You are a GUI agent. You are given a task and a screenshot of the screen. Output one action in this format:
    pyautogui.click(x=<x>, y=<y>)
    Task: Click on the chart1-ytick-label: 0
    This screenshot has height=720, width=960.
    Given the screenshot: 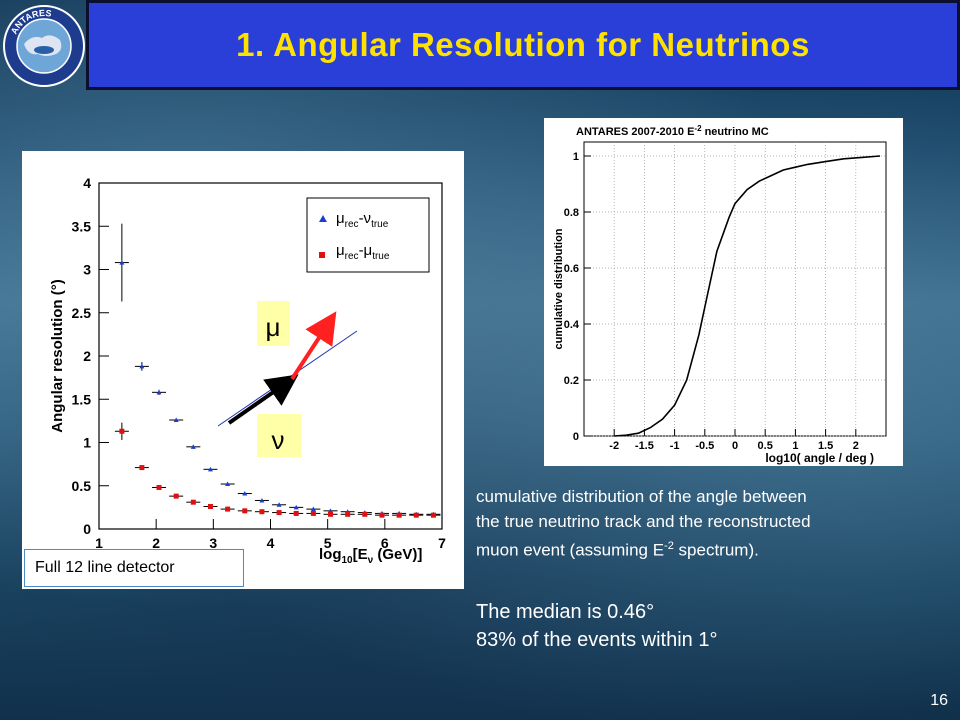 What is the action you would take?
    pyautogui.click(x=87, y=529)
    